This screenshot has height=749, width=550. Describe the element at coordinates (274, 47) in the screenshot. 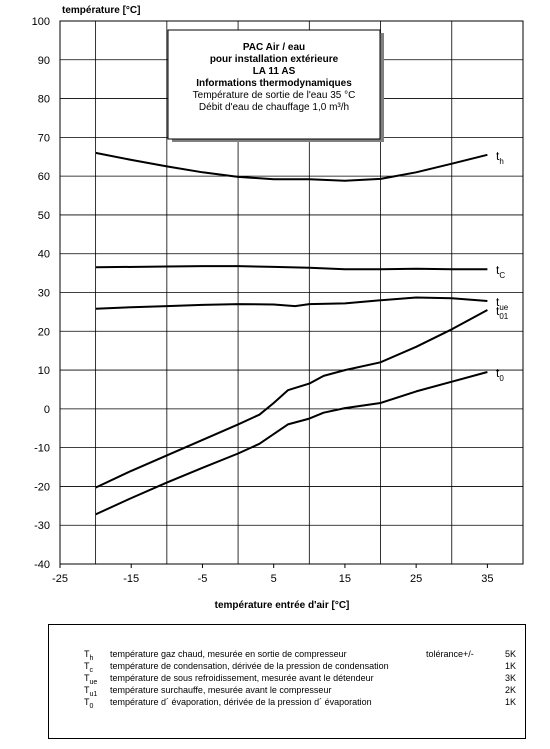

I see `info-box-title: PAC Air / eau` at that location.